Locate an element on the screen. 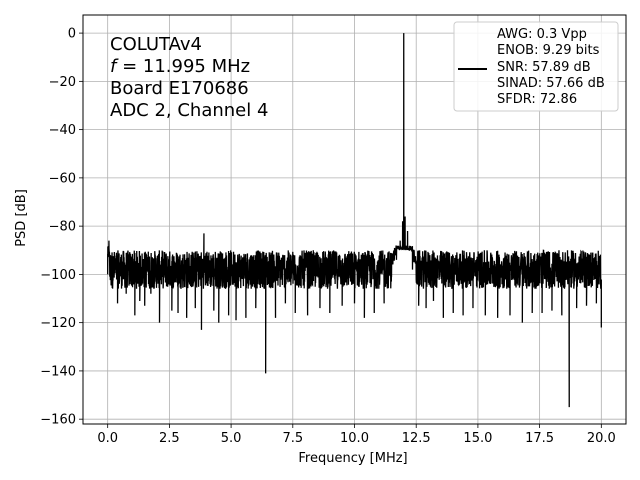 This screenshot has height=480, width=640. legend-line-3: SNR: 57.89 dB is located at coordinates (544, 67).